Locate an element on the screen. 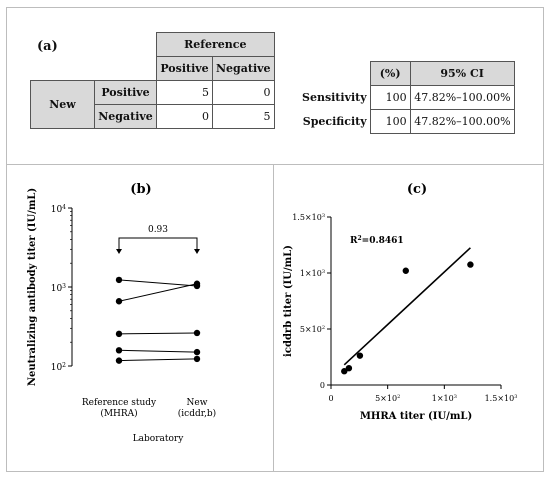 The width and height of the screenshot is (550, 478). x-axis-label-b: Laboratory is located at coordinates (159, 439).